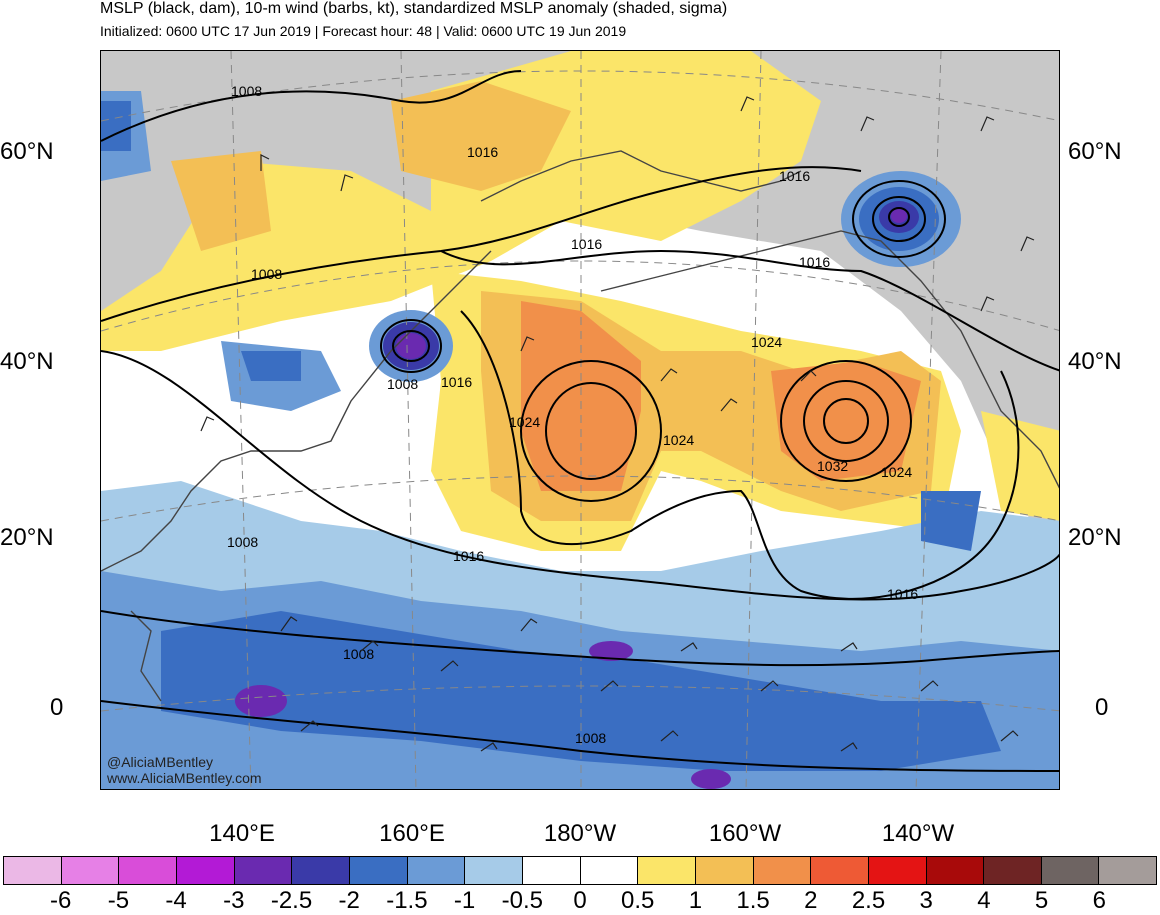 The width and height of the screenshot is (1160, 915). Describe the element at coordinates (811, 900) in the screenshot. I see `colorbar-tick-label: 2` at that location.